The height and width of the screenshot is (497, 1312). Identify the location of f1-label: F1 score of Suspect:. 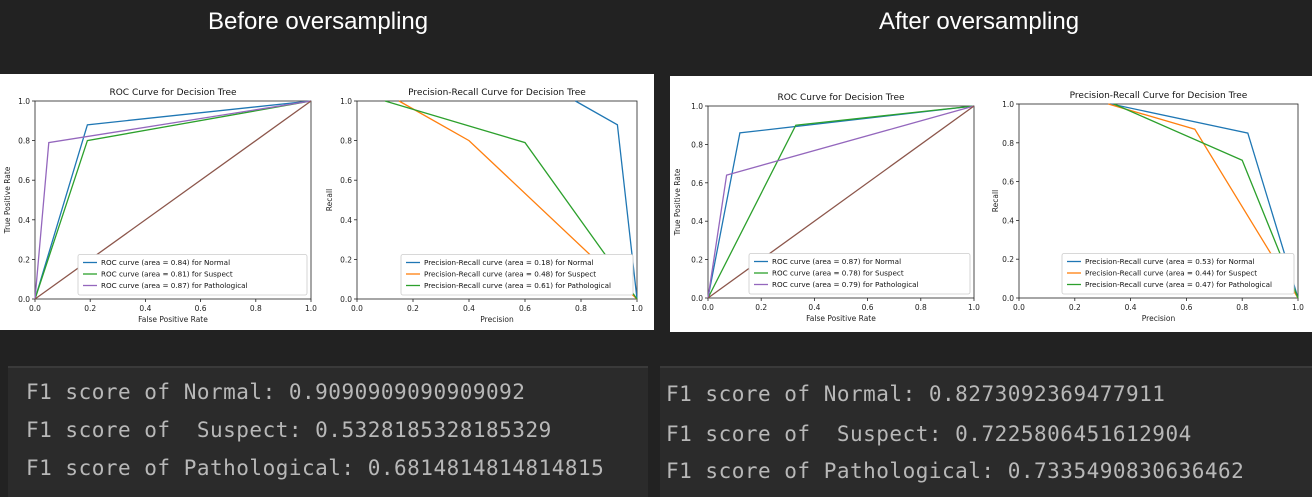
(171, 430).